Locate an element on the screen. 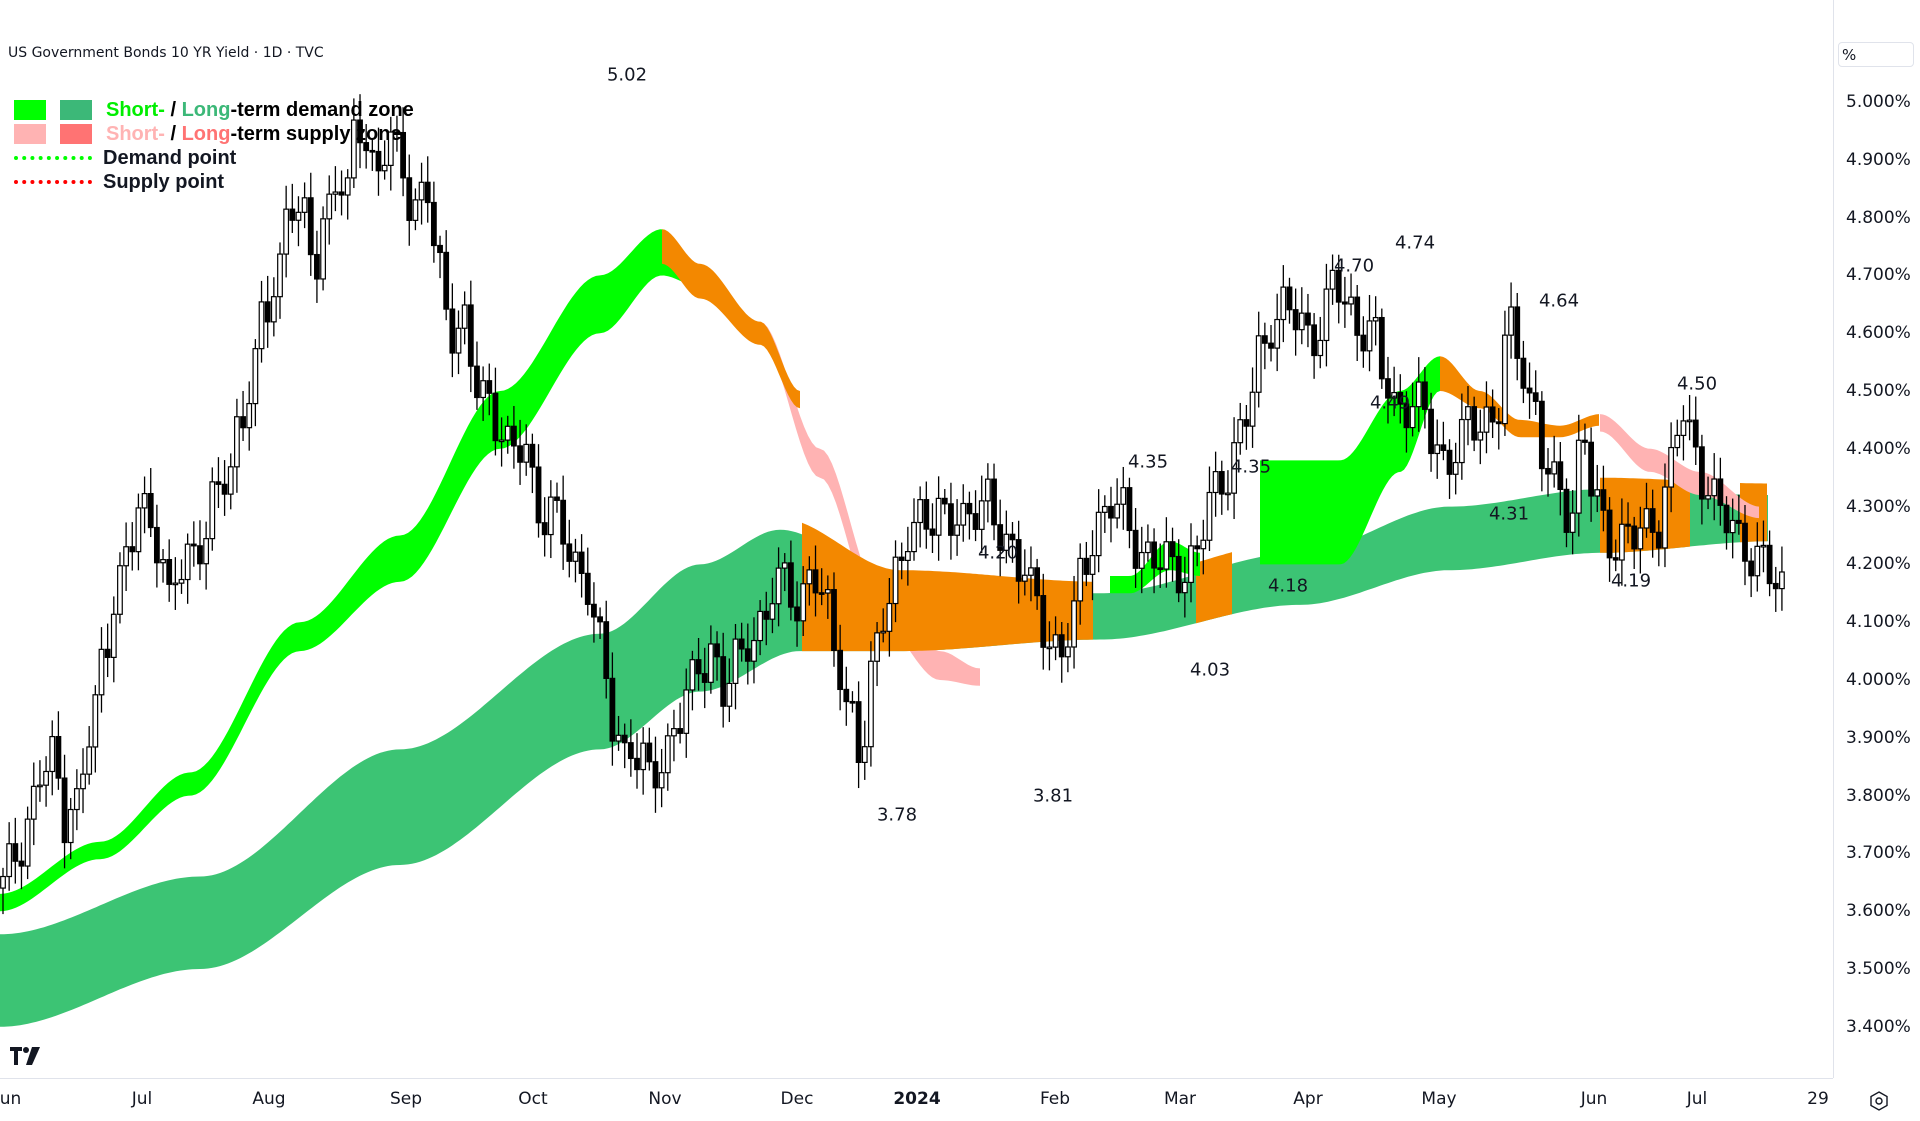 The width and height of the screenshot is (1920, 1121). unit-selector: % is located at coordinates (1876, 54).